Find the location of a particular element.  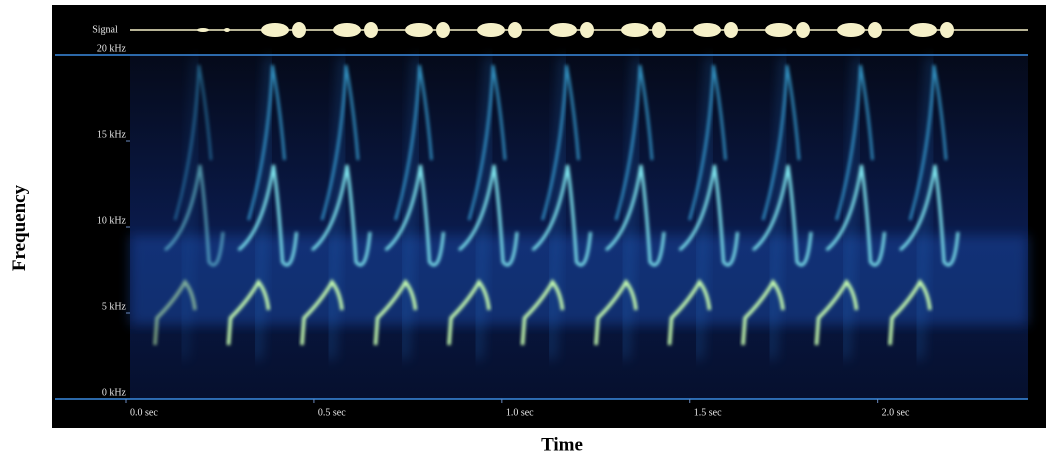

x-tick-label: 2.0 sec is located at coordinates (896, 412).